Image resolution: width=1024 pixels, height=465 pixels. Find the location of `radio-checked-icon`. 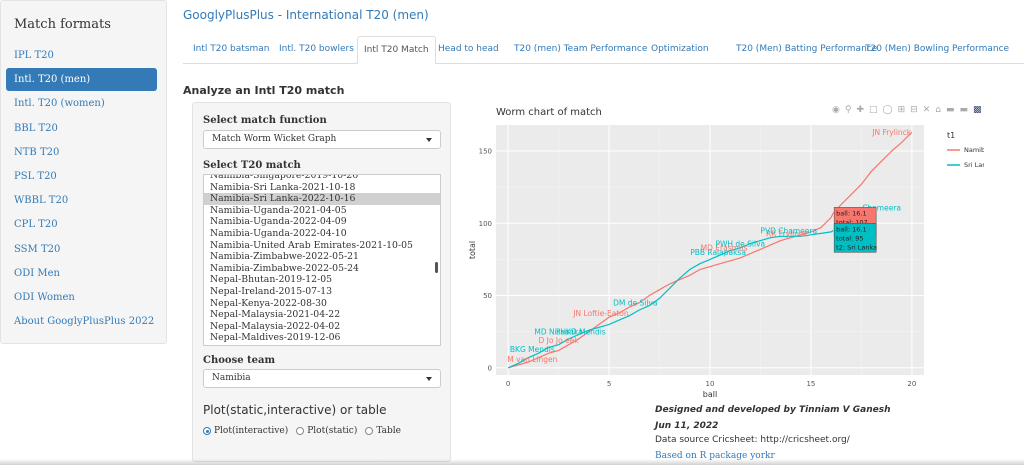

radio-checked-icon is located at coordinates (207, 431).